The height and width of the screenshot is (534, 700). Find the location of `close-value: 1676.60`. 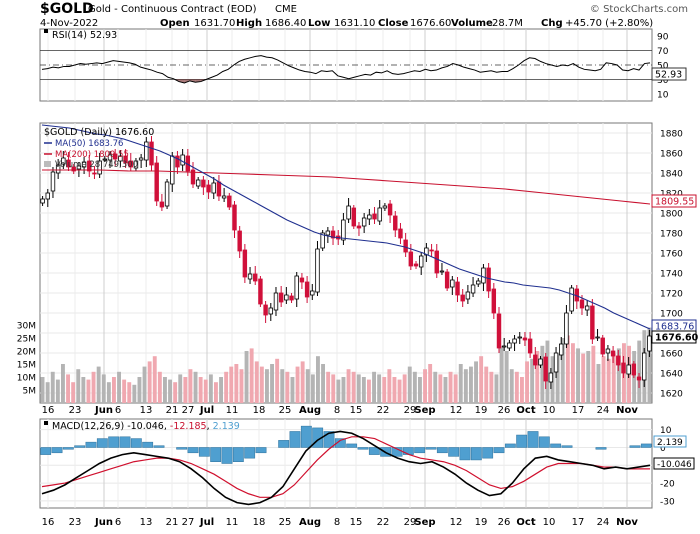

close-value: 1676.60 is located at coordinates (430, 23).